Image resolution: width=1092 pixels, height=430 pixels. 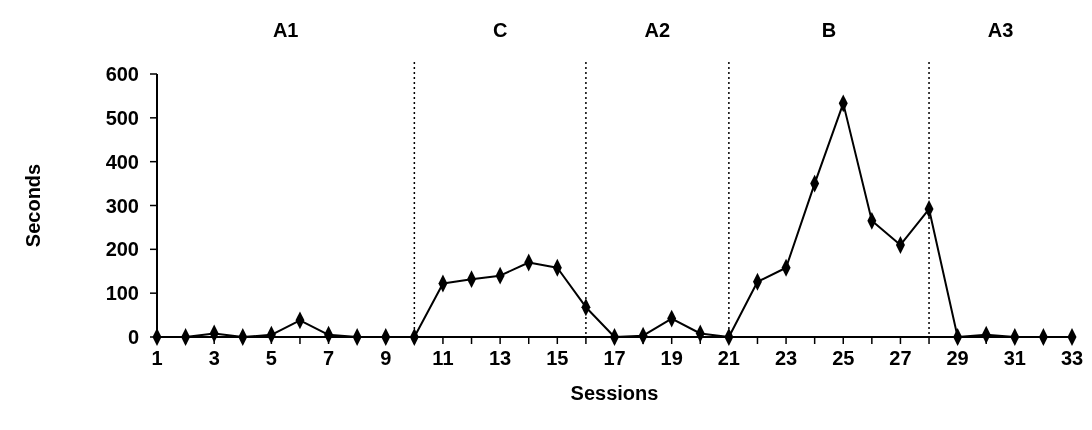 I want to click on x-tick-label: 11, so click(x=443, y=358).